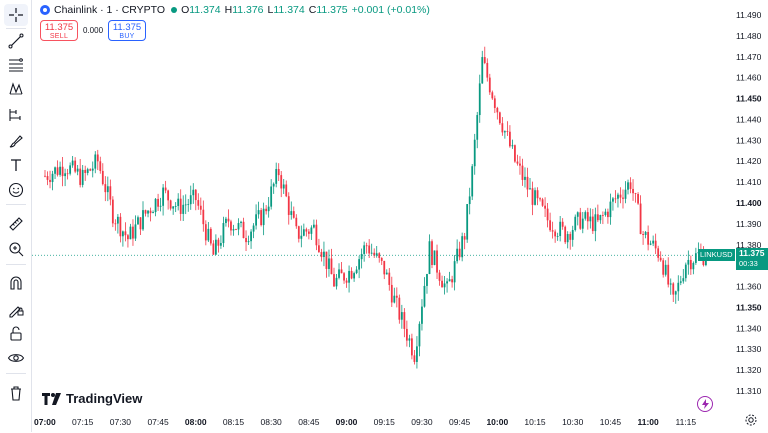 Image resolution: width=768 pixels, height=433 pixels. Describe the element at coordinates (16, 41) in the screenshot. I see `trend-line-icon` at that location.